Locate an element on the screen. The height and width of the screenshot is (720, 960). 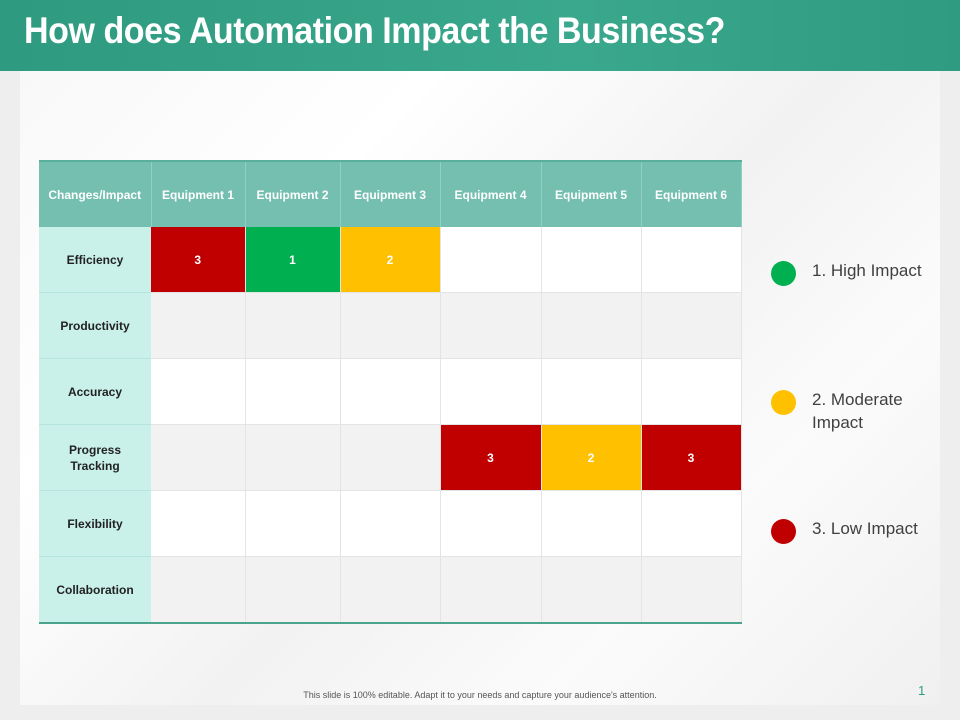
row-label: Progress Tracking is located at coordinates (95, 457).